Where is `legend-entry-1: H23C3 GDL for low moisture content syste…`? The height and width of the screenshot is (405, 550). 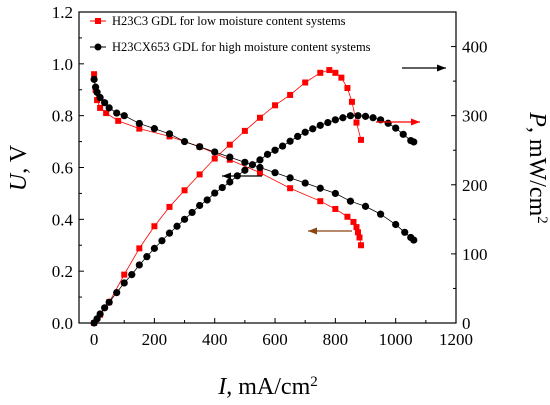
legend-entry-1: H23C3 GDL for low moisture content syste… is located at coordinates (218, 21).